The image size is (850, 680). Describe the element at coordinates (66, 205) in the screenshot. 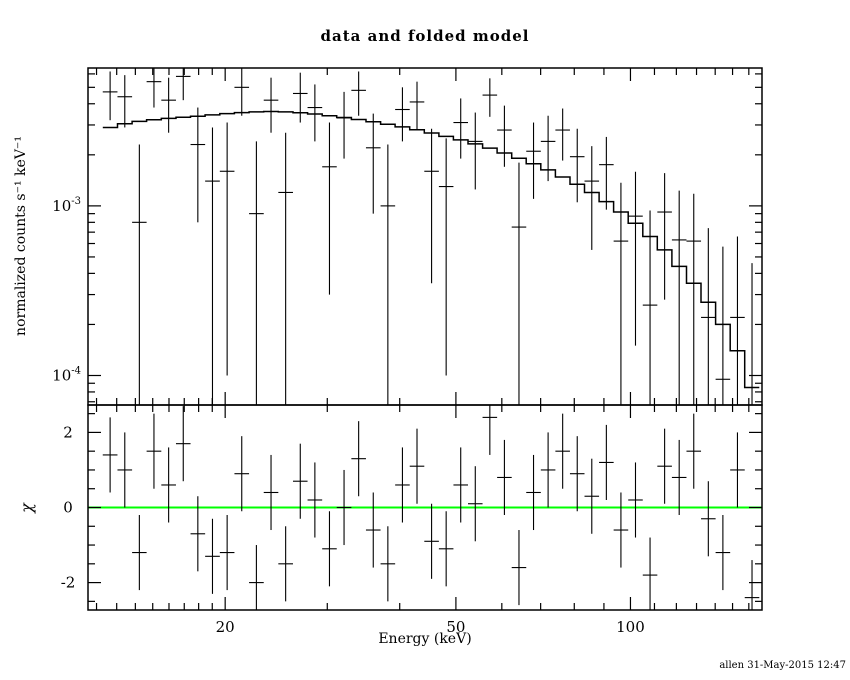

I see `y-tick-label: 10⁻³` at that location.